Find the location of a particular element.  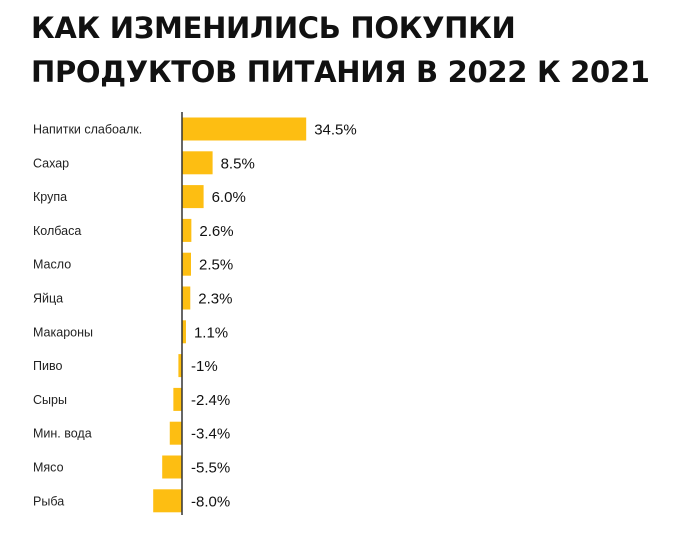

value-label: -3.4% is located at coordinates (210, 434).